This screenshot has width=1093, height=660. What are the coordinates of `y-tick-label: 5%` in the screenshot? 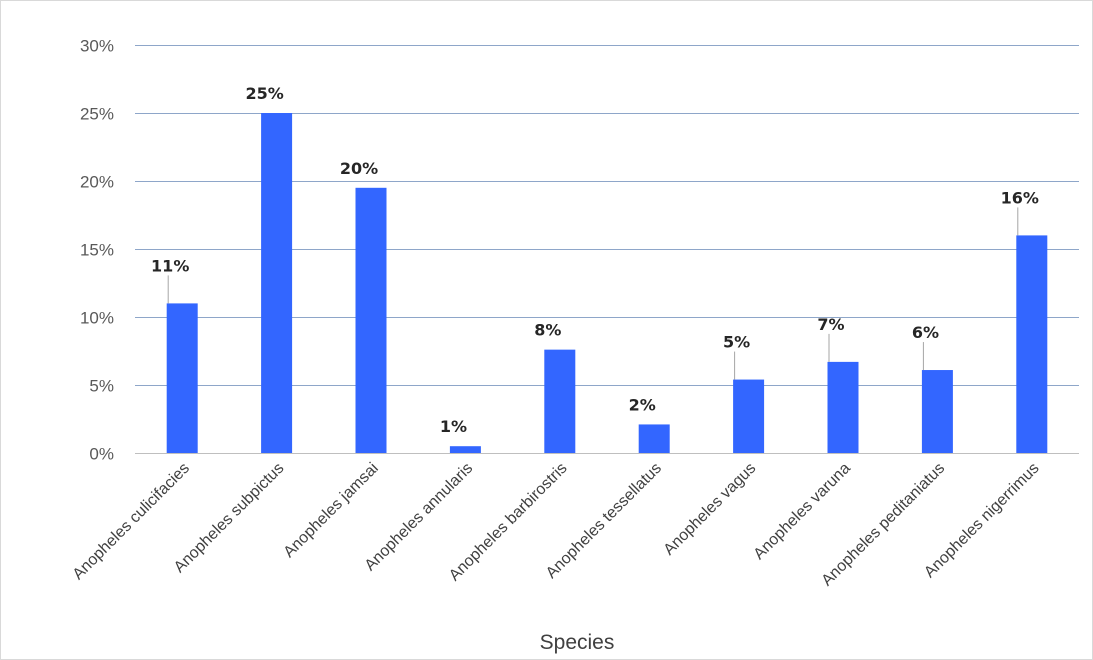 It's located at (101, 386).